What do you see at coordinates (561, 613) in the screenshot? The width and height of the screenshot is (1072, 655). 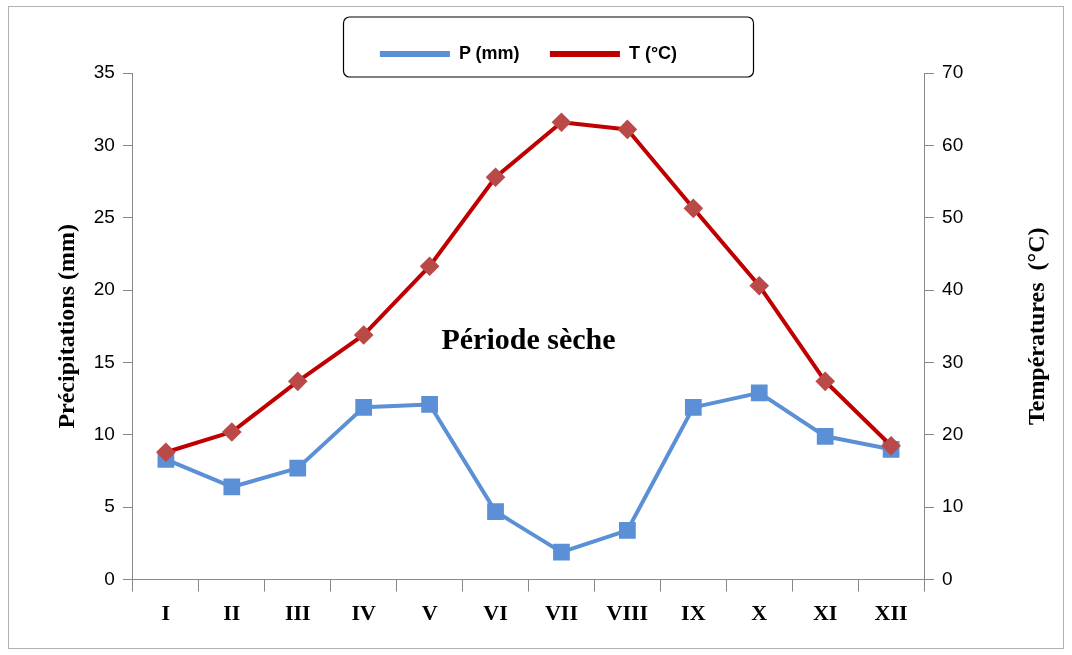 I see `x-tick-label: VII` at bounding box center [561, 613].